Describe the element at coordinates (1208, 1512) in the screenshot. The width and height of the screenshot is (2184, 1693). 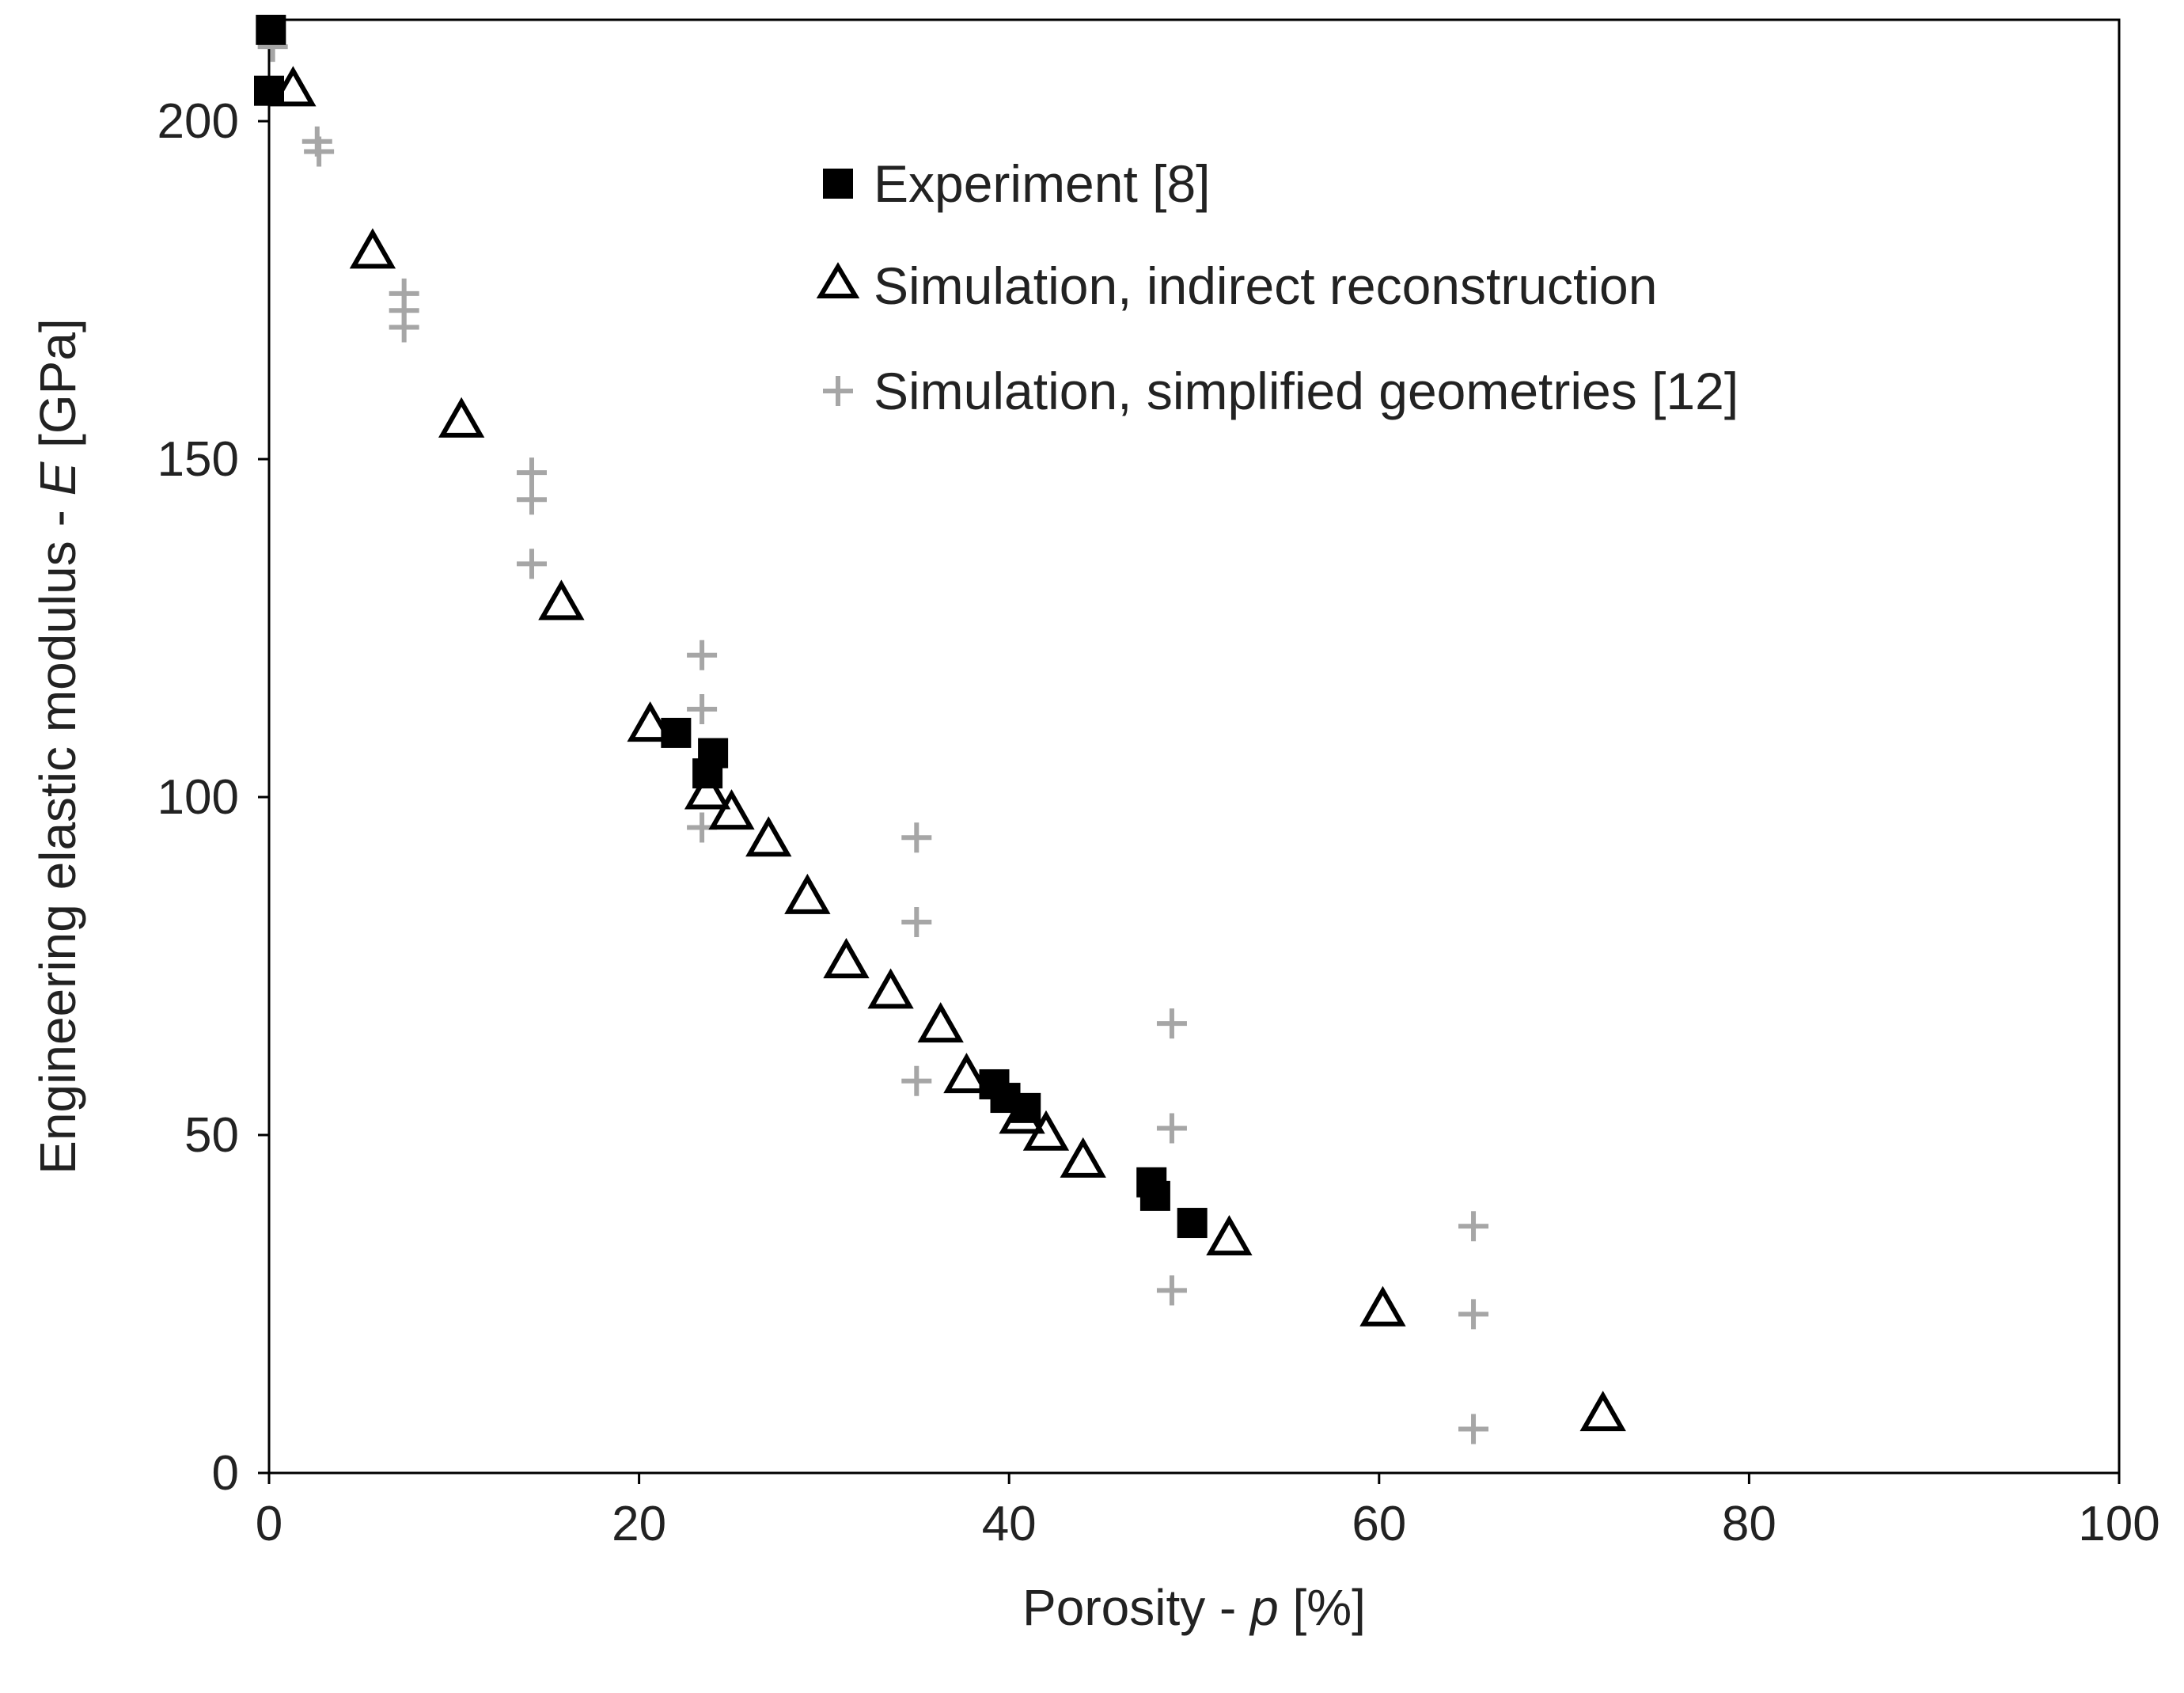
I see `x-axis: 0 20 40 60 80 100` at that location.